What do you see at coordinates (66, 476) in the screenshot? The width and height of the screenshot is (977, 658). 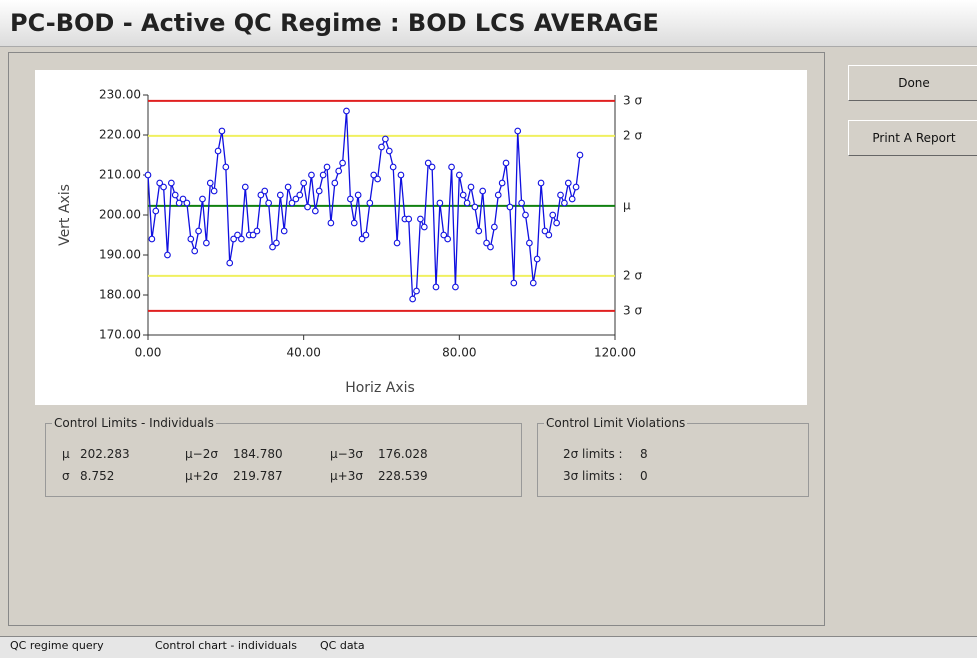 I see `limit-name: σ` at bounding box center [66, 476].